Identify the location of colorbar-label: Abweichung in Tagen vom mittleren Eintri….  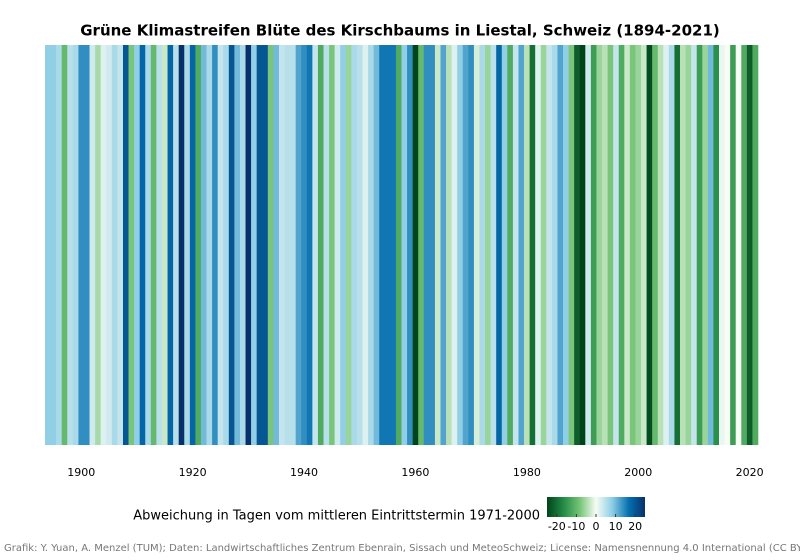
(336, 516).